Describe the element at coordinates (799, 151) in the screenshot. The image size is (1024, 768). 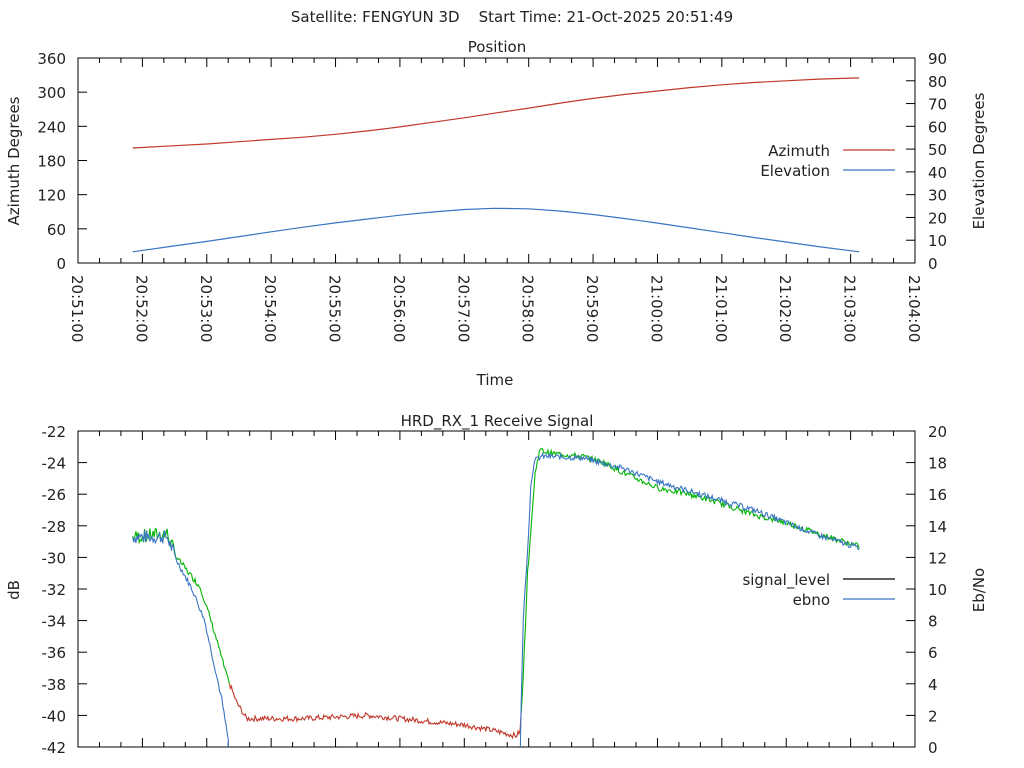
I see `legend-label: Azimuth` at that location.